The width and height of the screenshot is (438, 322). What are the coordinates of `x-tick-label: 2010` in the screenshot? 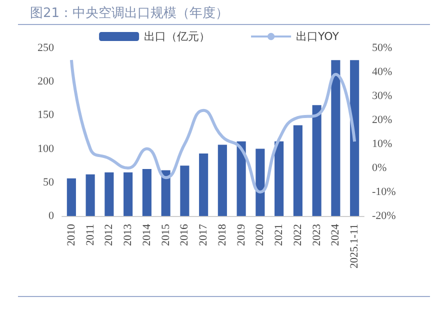 It's located at (71, 235).